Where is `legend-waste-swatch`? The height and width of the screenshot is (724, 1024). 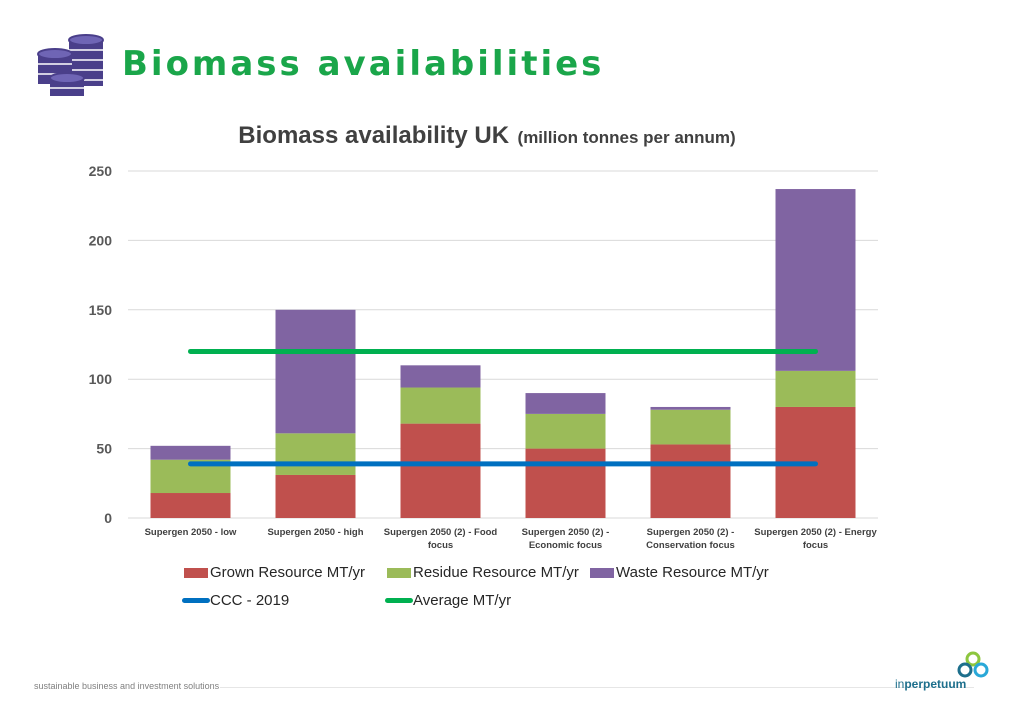 legend-waste-swatch is located at coordinates (602, 572).